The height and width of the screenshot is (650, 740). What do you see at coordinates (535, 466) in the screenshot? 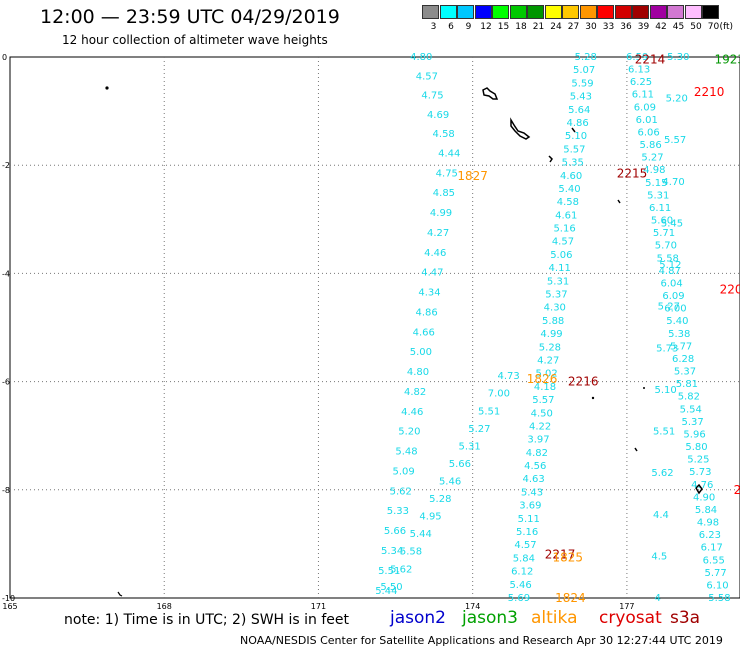
I see `wave-height-value: 4.56` at bounding box center [535, 466].